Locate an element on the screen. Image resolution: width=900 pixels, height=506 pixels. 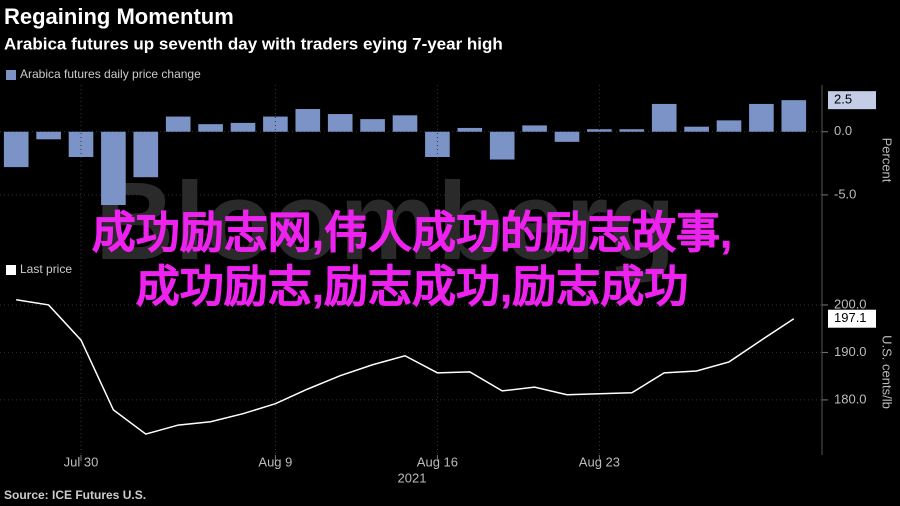
x-tick-label: Aug 16 is located at coordinates (437, 461).